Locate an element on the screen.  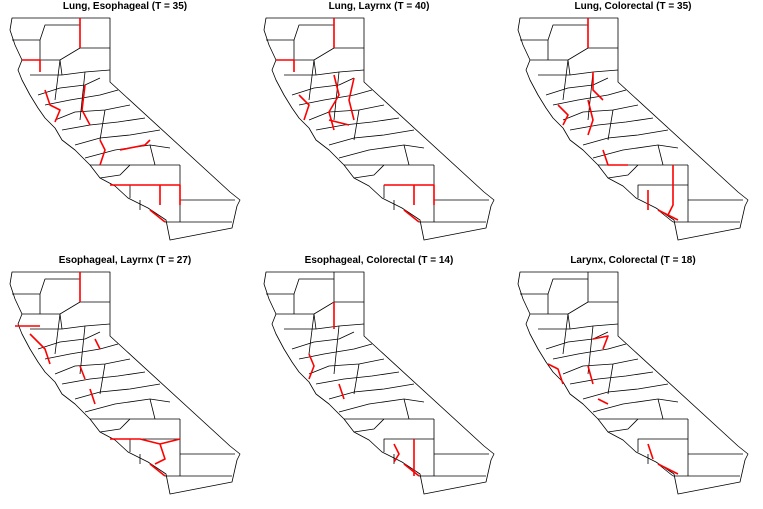
panel-title: Lung, Layrnx (T = 40) is located at coordinates (379, 6).